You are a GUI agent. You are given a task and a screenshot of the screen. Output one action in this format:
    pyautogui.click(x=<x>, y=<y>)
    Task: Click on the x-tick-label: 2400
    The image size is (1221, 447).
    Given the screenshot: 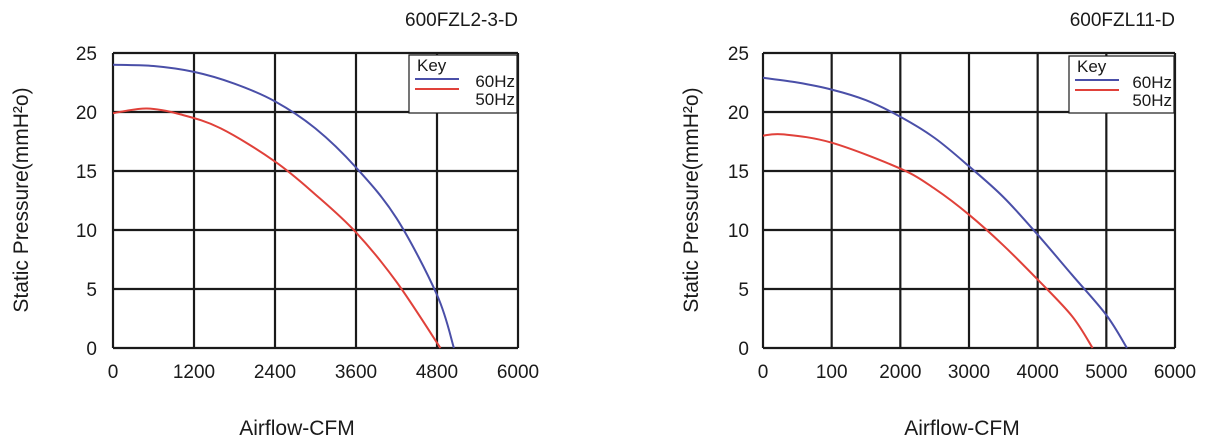 What is the action you would take?
    pyautogui.click(x=275, y=372)
    